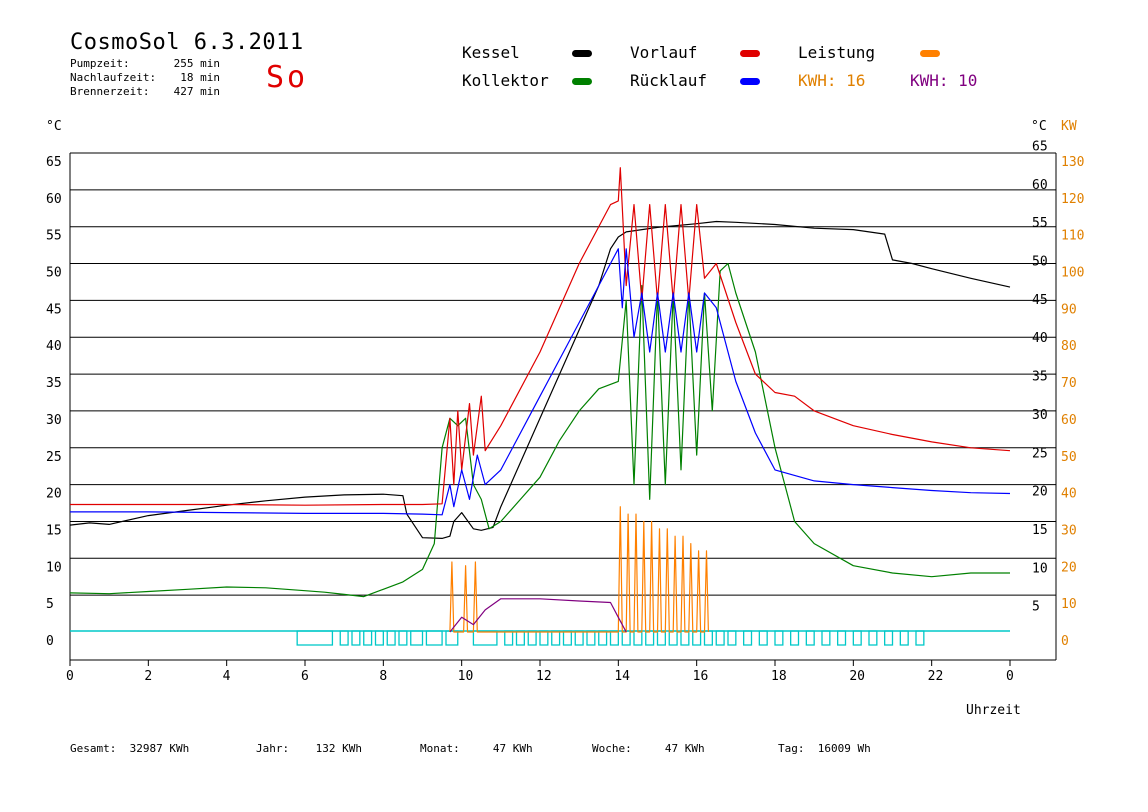 The height and width of the screenshot is (812, 1148). I want to click on y-tick-label-kw: 90, so click(1069, 309).